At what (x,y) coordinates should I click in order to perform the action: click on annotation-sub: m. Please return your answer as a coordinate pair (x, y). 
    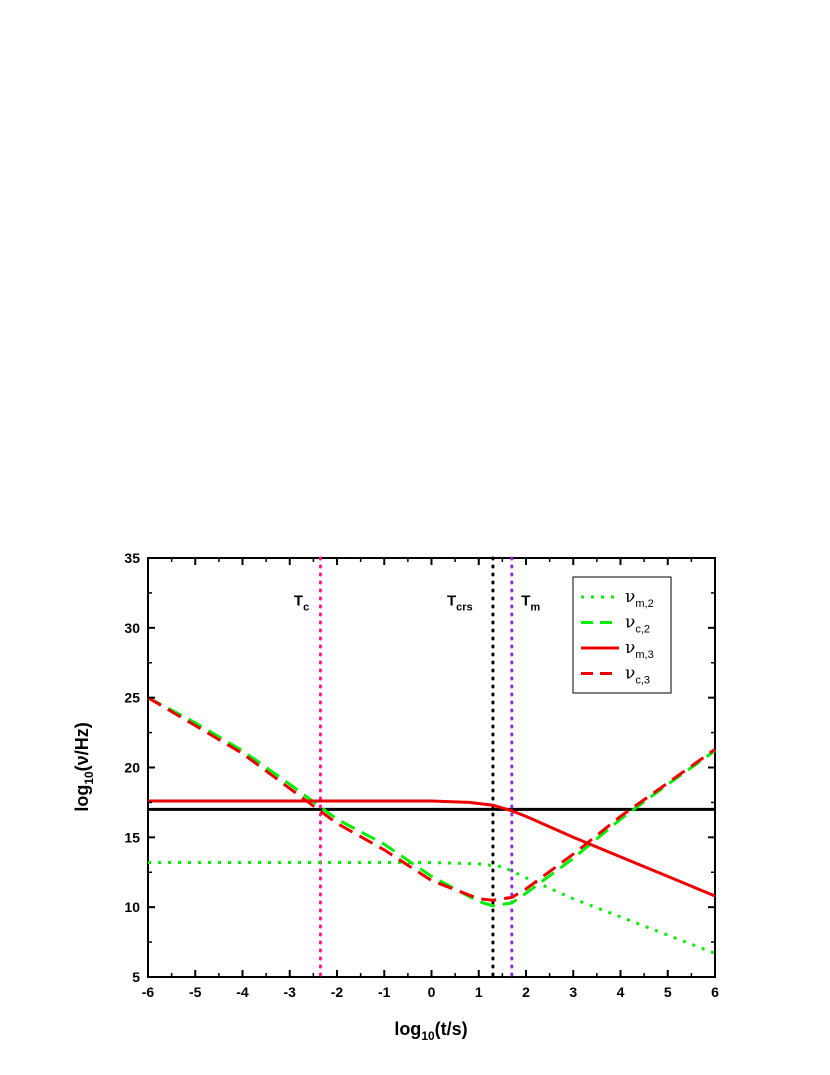
    Looking at the image, I should click on (535, 607).